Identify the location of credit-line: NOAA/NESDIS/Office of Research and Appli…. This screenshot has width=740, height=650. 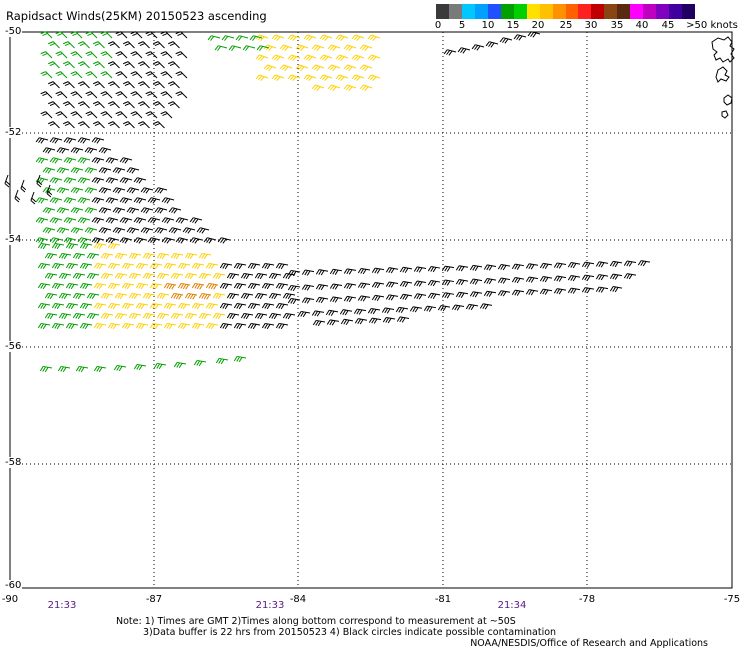
(589, 643).